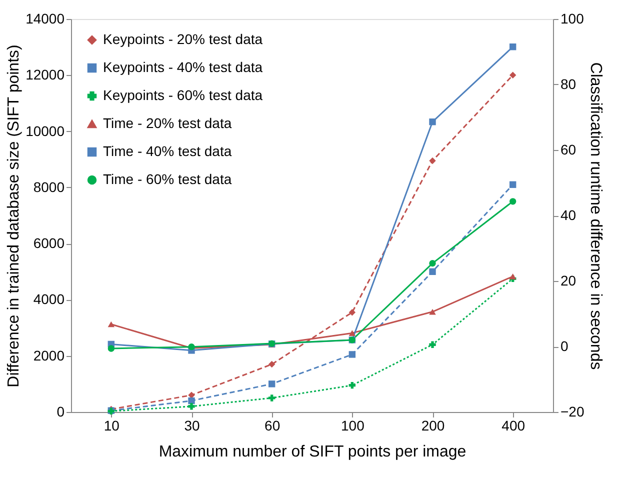 The width and height of the screenshot is (636, 479). Describe the element at coordinates (514, 426) in the screenshot. I see `x-tick-label: 400` at that location.